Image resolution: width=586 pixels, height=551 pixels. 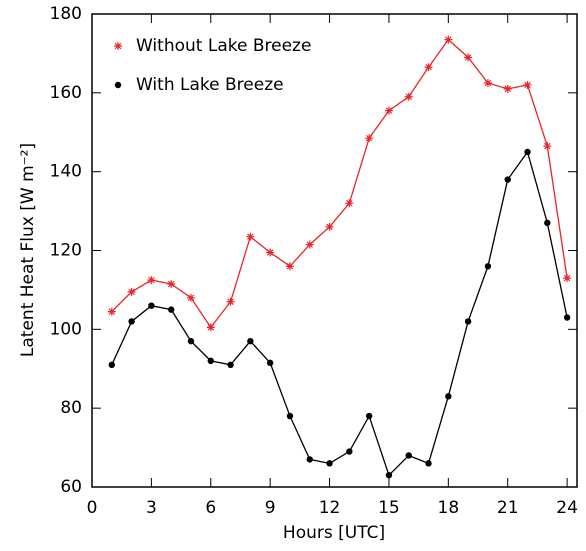 I want to click on y-axis-label: Latent Heat Flux [W m⁻²], so click(x=28, y=250).